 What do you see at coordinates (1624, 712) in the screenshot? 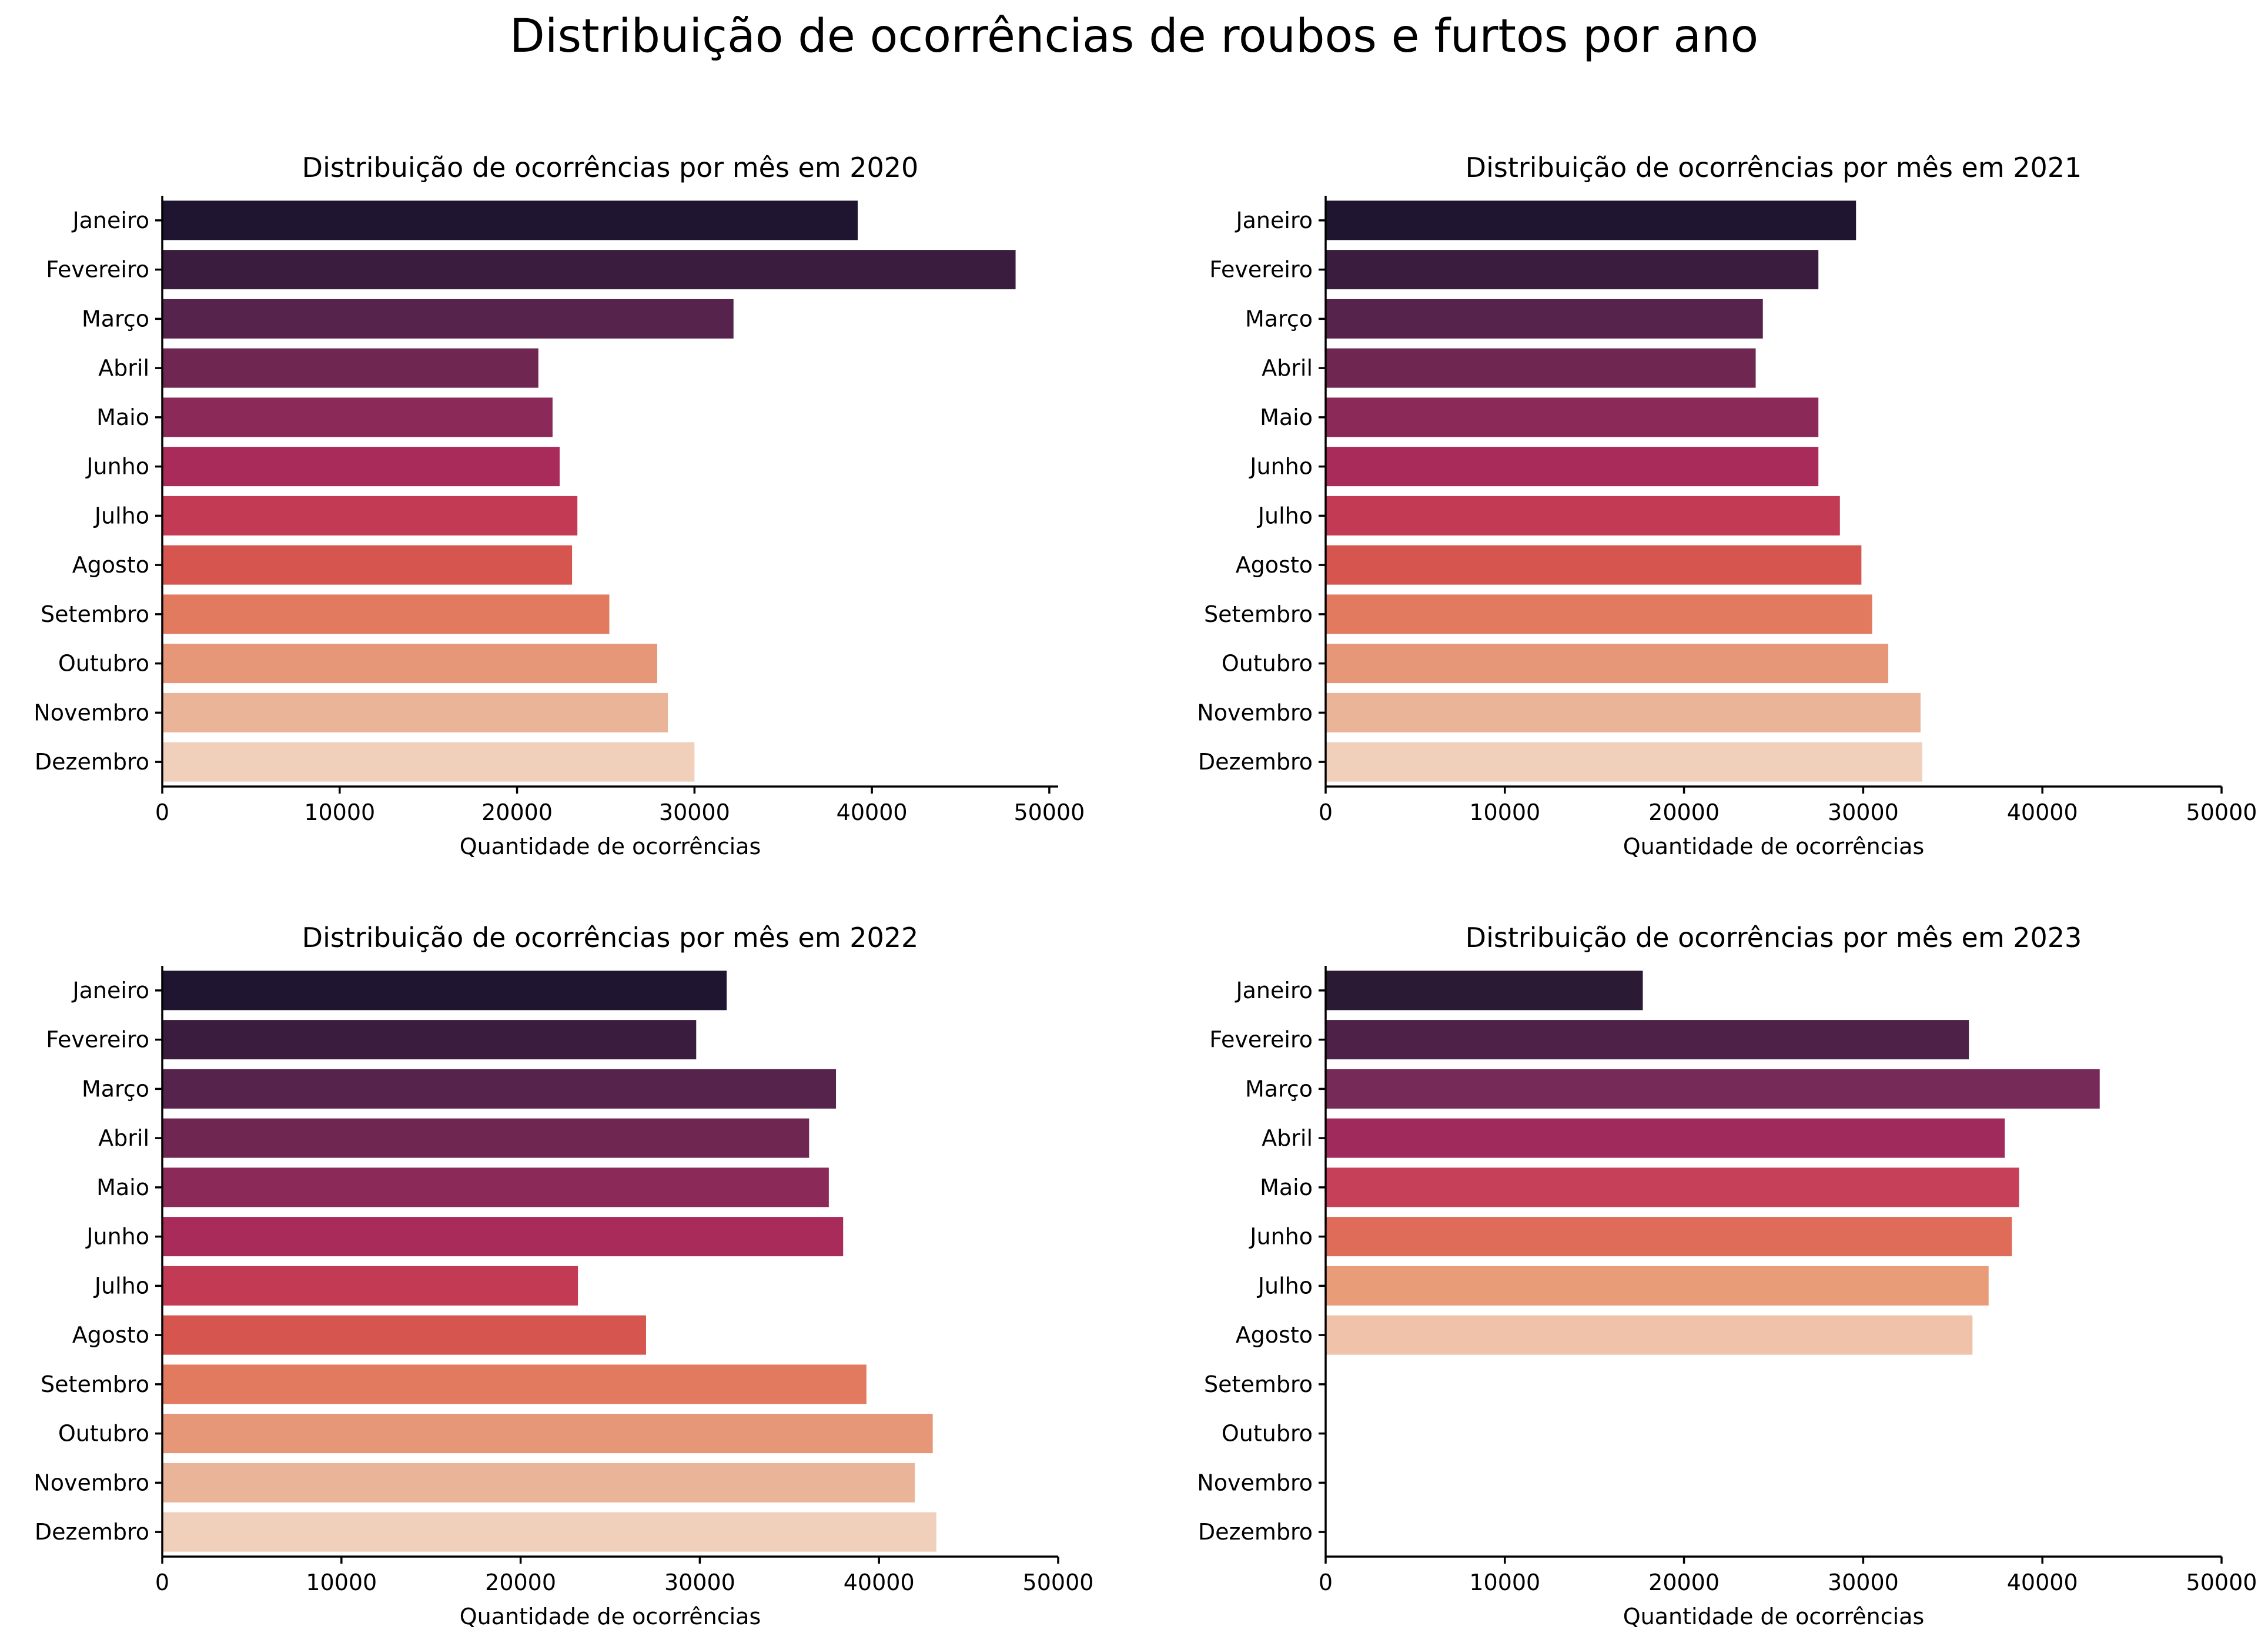
I see `bar-novembro` at bounding box center [1624, 712].